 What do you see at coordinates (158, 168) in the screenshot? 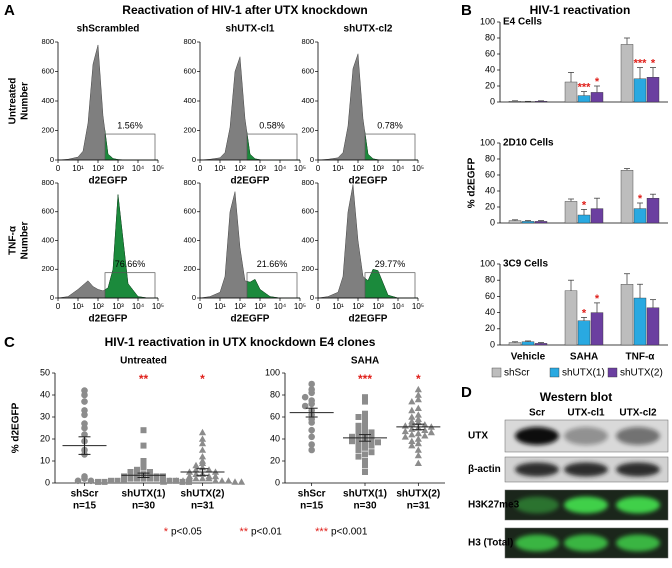
I see `x-tick-label: 10⁵` at bounding box center [158, 168].